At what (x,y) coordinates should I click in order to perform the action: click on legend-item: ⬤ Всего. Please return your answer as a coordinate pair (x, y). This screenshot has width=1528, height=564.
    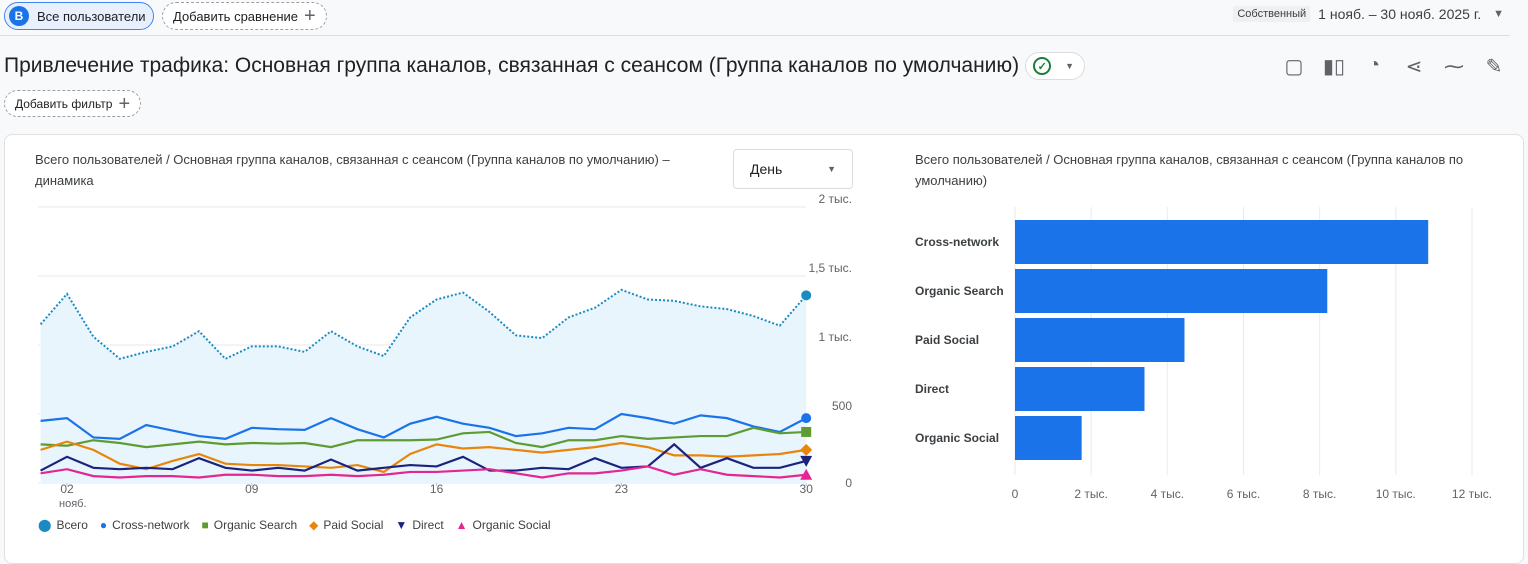
    Looking at the image, I should click on (63, 525).